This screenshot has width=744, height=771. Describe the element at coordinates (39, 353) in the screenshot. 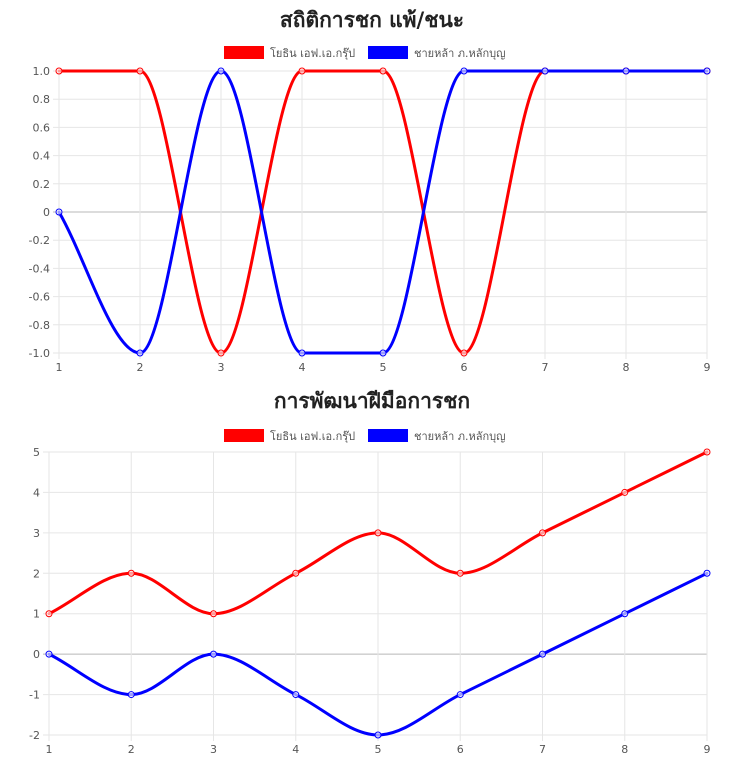

I see `y-tick-label: -1.0` at that location.